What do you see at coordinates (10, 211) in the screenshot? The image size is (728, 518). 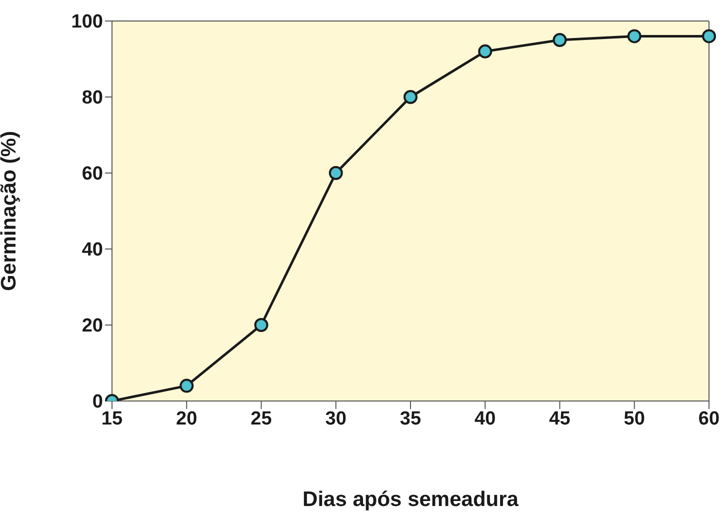 I see `y-axis-title: Germinação (%)` at bounding box center [10, 211].